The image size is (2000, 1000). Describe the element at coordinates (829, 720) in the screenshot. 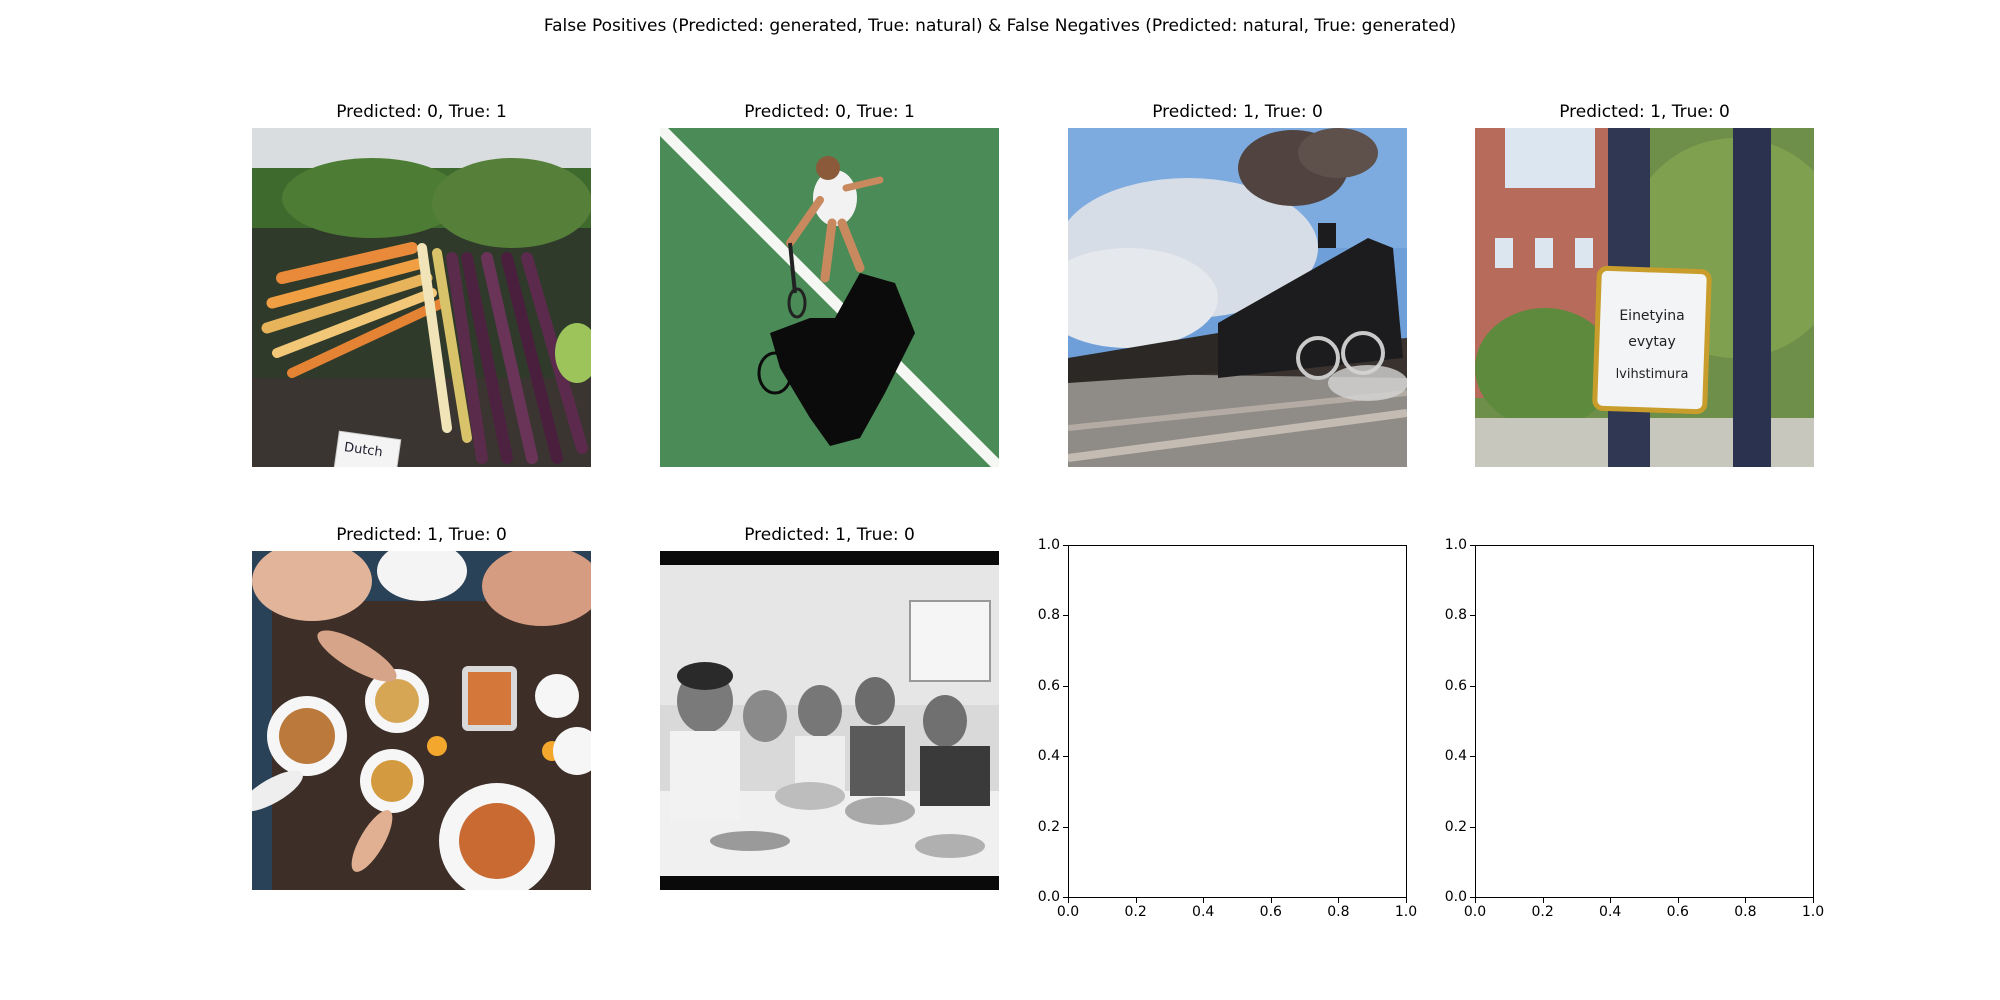

I see `kitchen-bw-photo` at that location.